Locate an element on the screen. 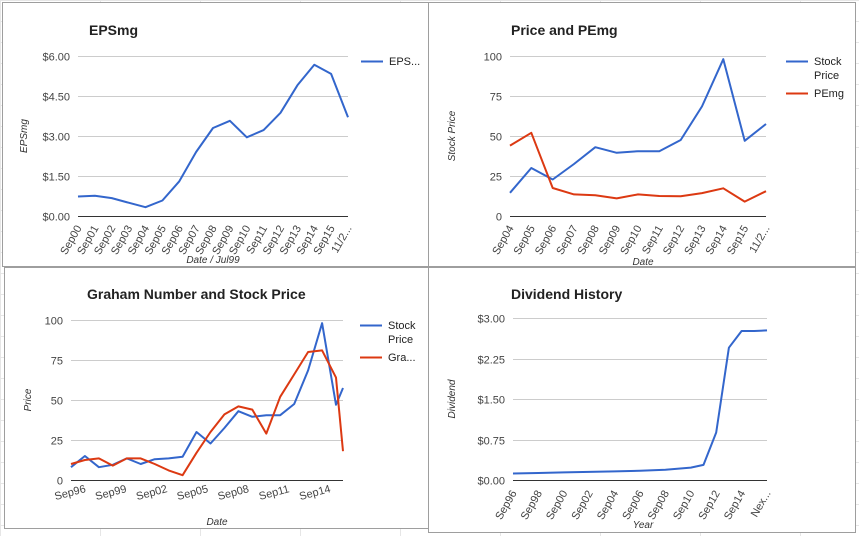 The image size is (859, 536). y-axis-title: Stock Price is located at coordinates (452, 135).